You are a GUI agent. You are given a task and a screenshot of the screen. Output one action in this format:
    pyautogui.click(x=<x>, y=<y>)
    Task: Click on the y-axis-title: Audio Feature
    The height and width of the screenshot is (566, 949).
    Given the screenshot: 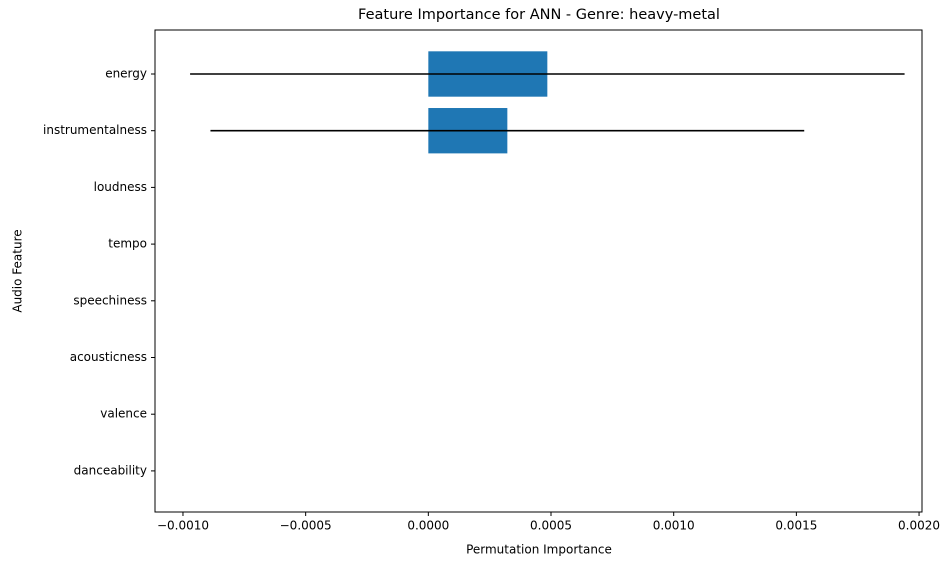 What is the action you would take?
    pyautogui.click(x=18, y=270)
    